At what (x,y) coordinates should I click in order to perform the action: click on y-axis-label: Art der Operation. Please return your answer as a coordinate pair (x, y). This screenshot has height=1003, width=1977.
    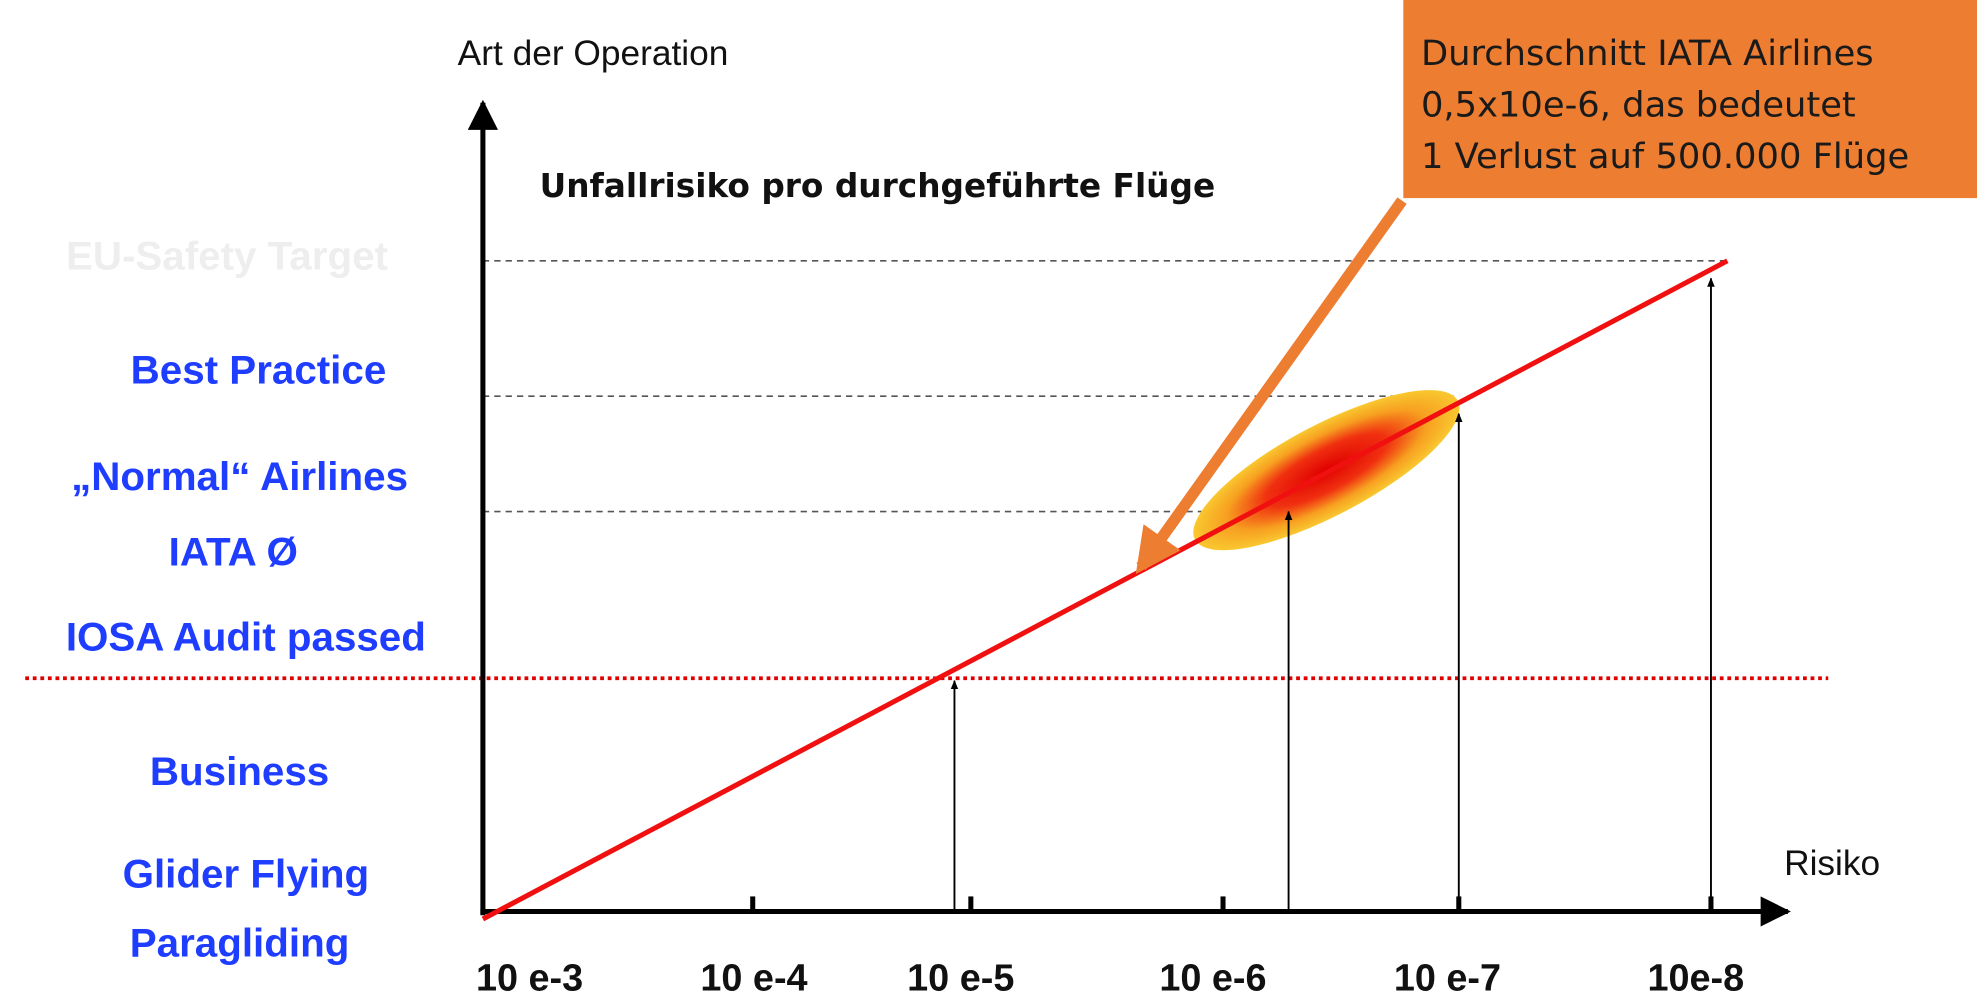
    Looking at the image, I should click on (593, 53).